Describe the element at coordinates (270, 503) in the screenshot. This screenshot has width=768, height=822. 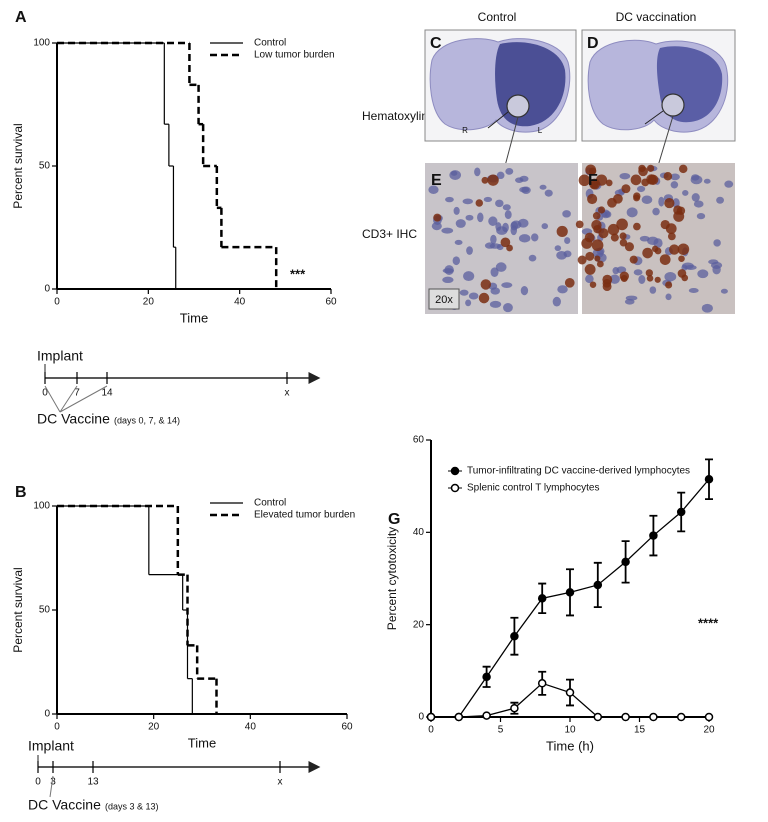
I see `legend-label: Control` at that location.